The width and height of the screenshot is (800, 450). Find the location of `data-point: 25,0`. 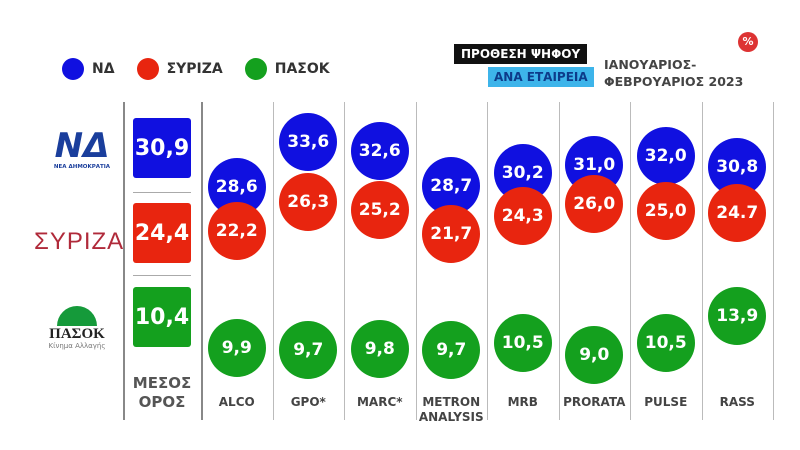

data-point: 25,0 is located at coordinates (665, 211).